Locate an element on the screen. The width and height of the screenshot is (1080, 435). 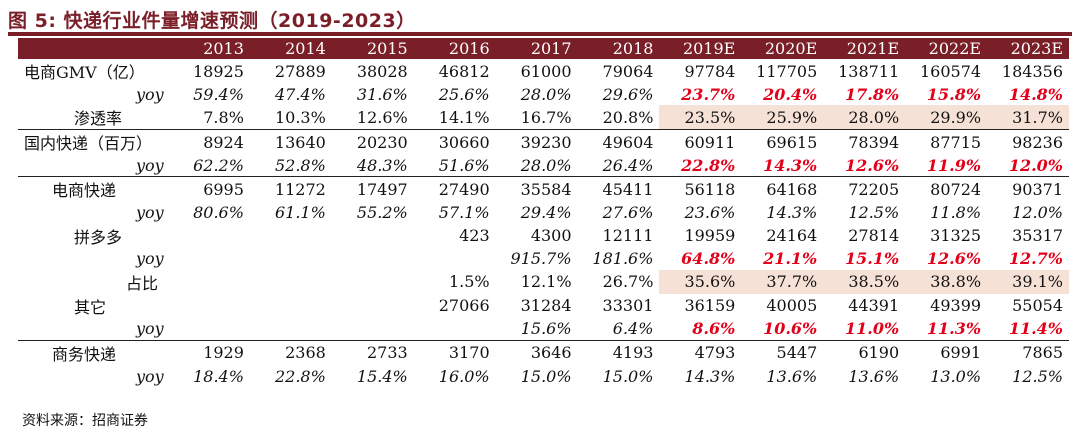
row-label: 电商快递 is located at coordinates (93, 189).